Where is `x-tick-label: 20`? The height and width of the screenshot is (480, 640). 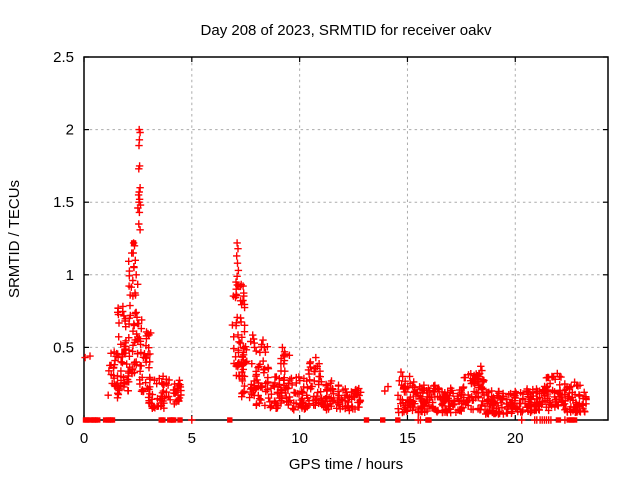
x-tick-label: 20 is located at coordinates (515, 438).